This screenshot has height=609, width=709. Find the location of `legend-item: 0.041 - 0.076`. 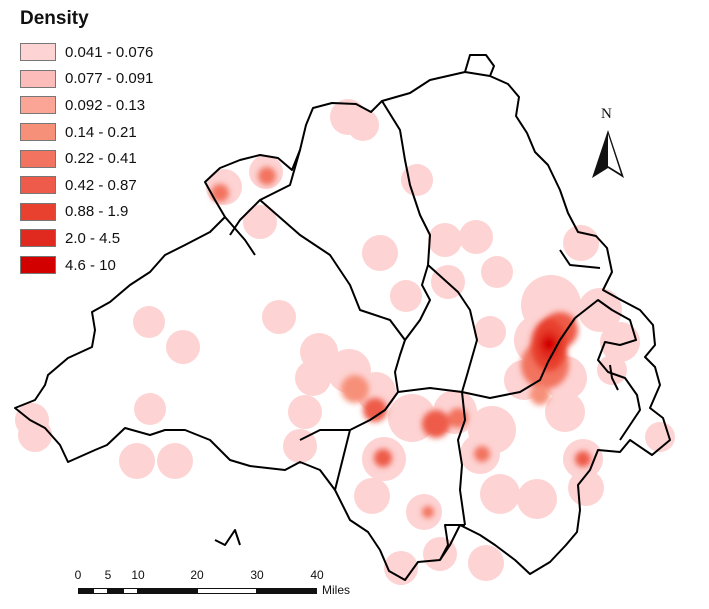

legend-item: 0.041 - 0.076 is located at coordinates (86, 52).